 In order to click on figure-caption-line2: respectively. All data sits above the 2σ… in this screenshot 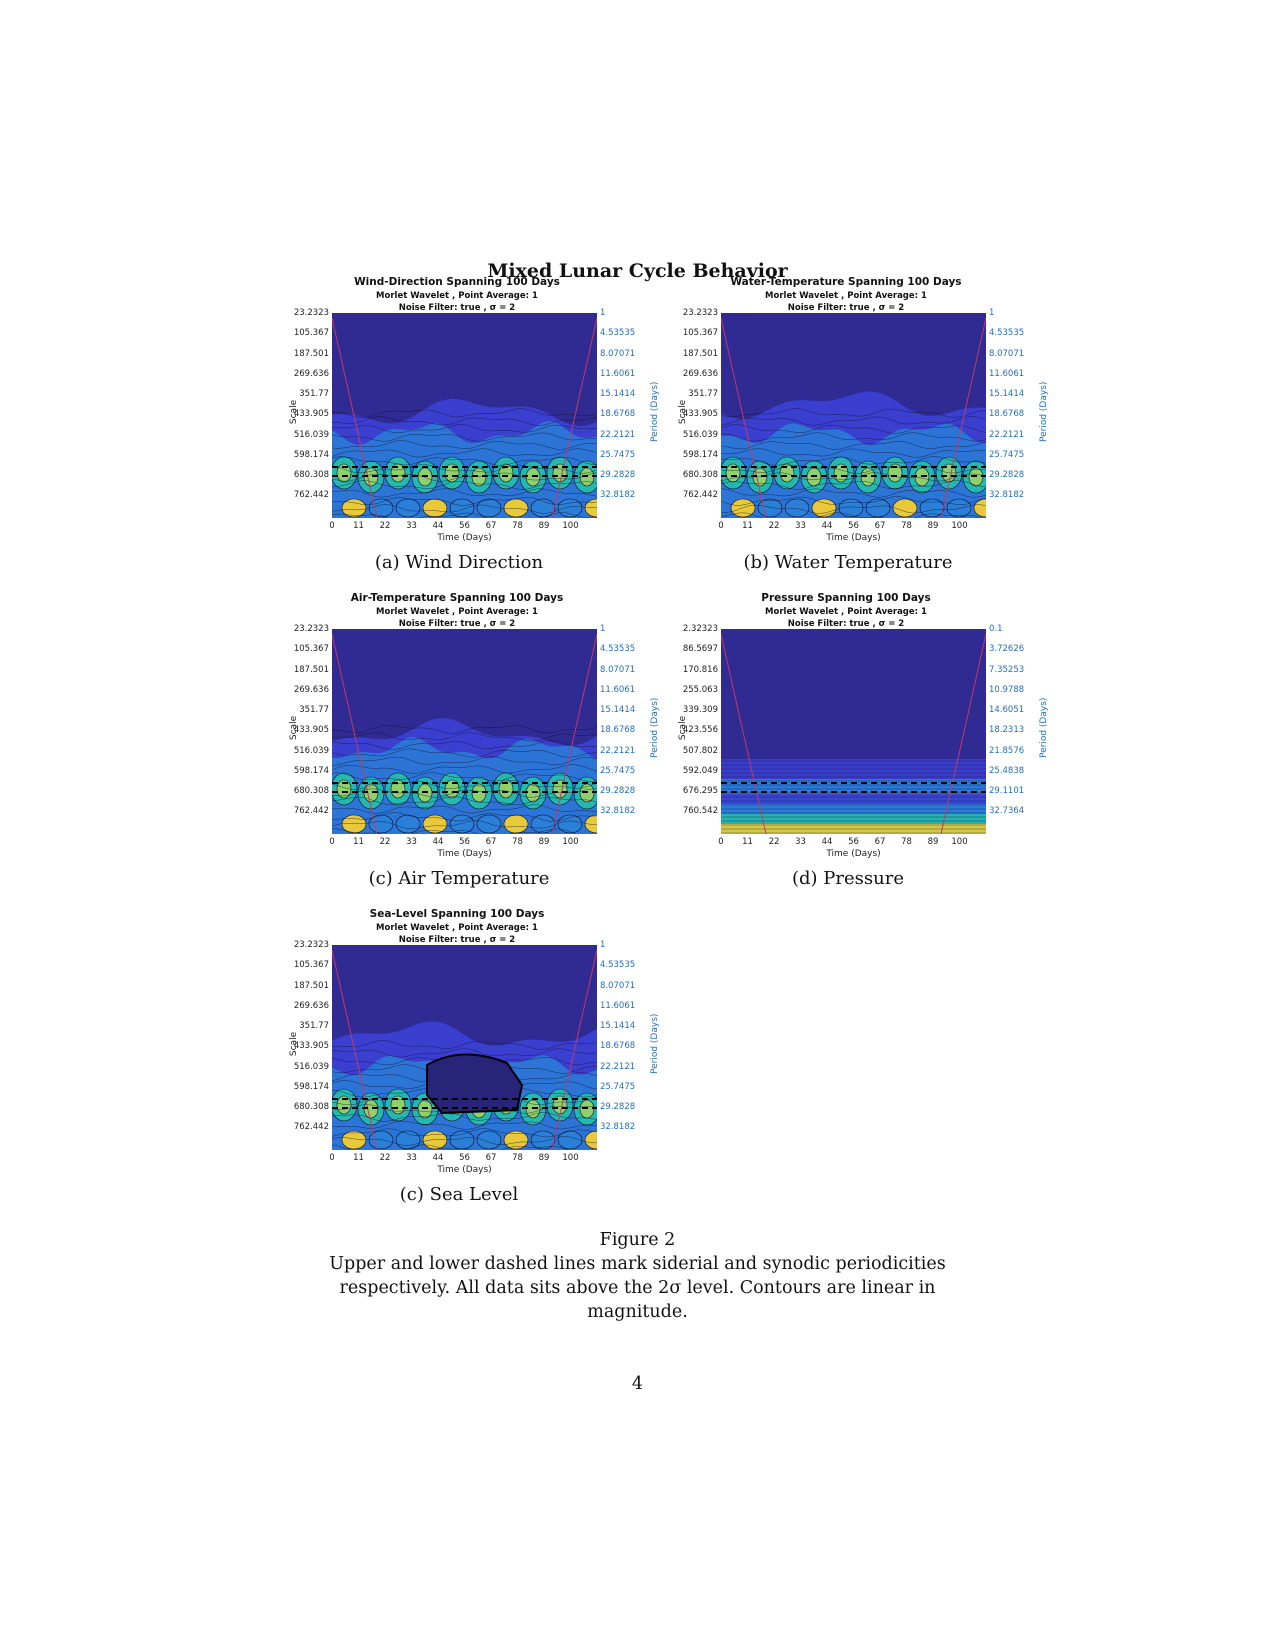, I will do `click(637, 1288)`.